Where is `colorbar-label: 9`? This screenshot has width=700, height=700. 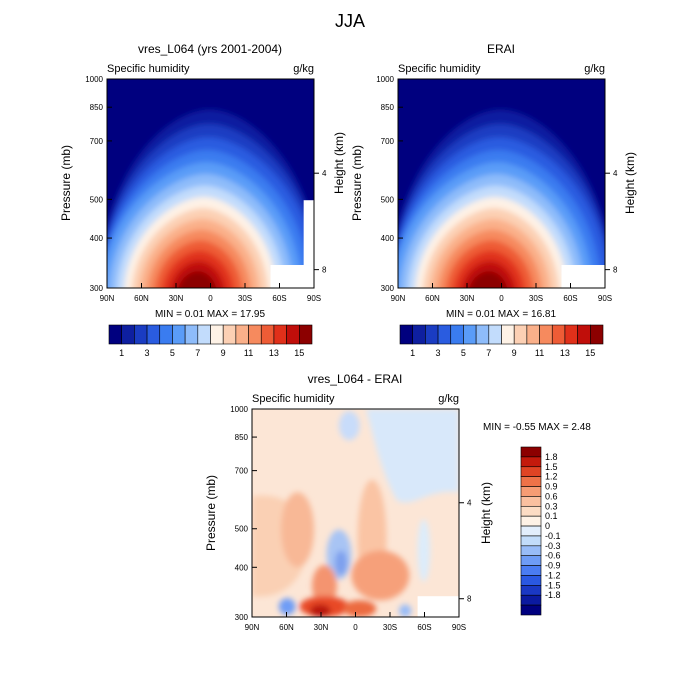 colorbar-label: 9 is located at coordinates (514, 353).